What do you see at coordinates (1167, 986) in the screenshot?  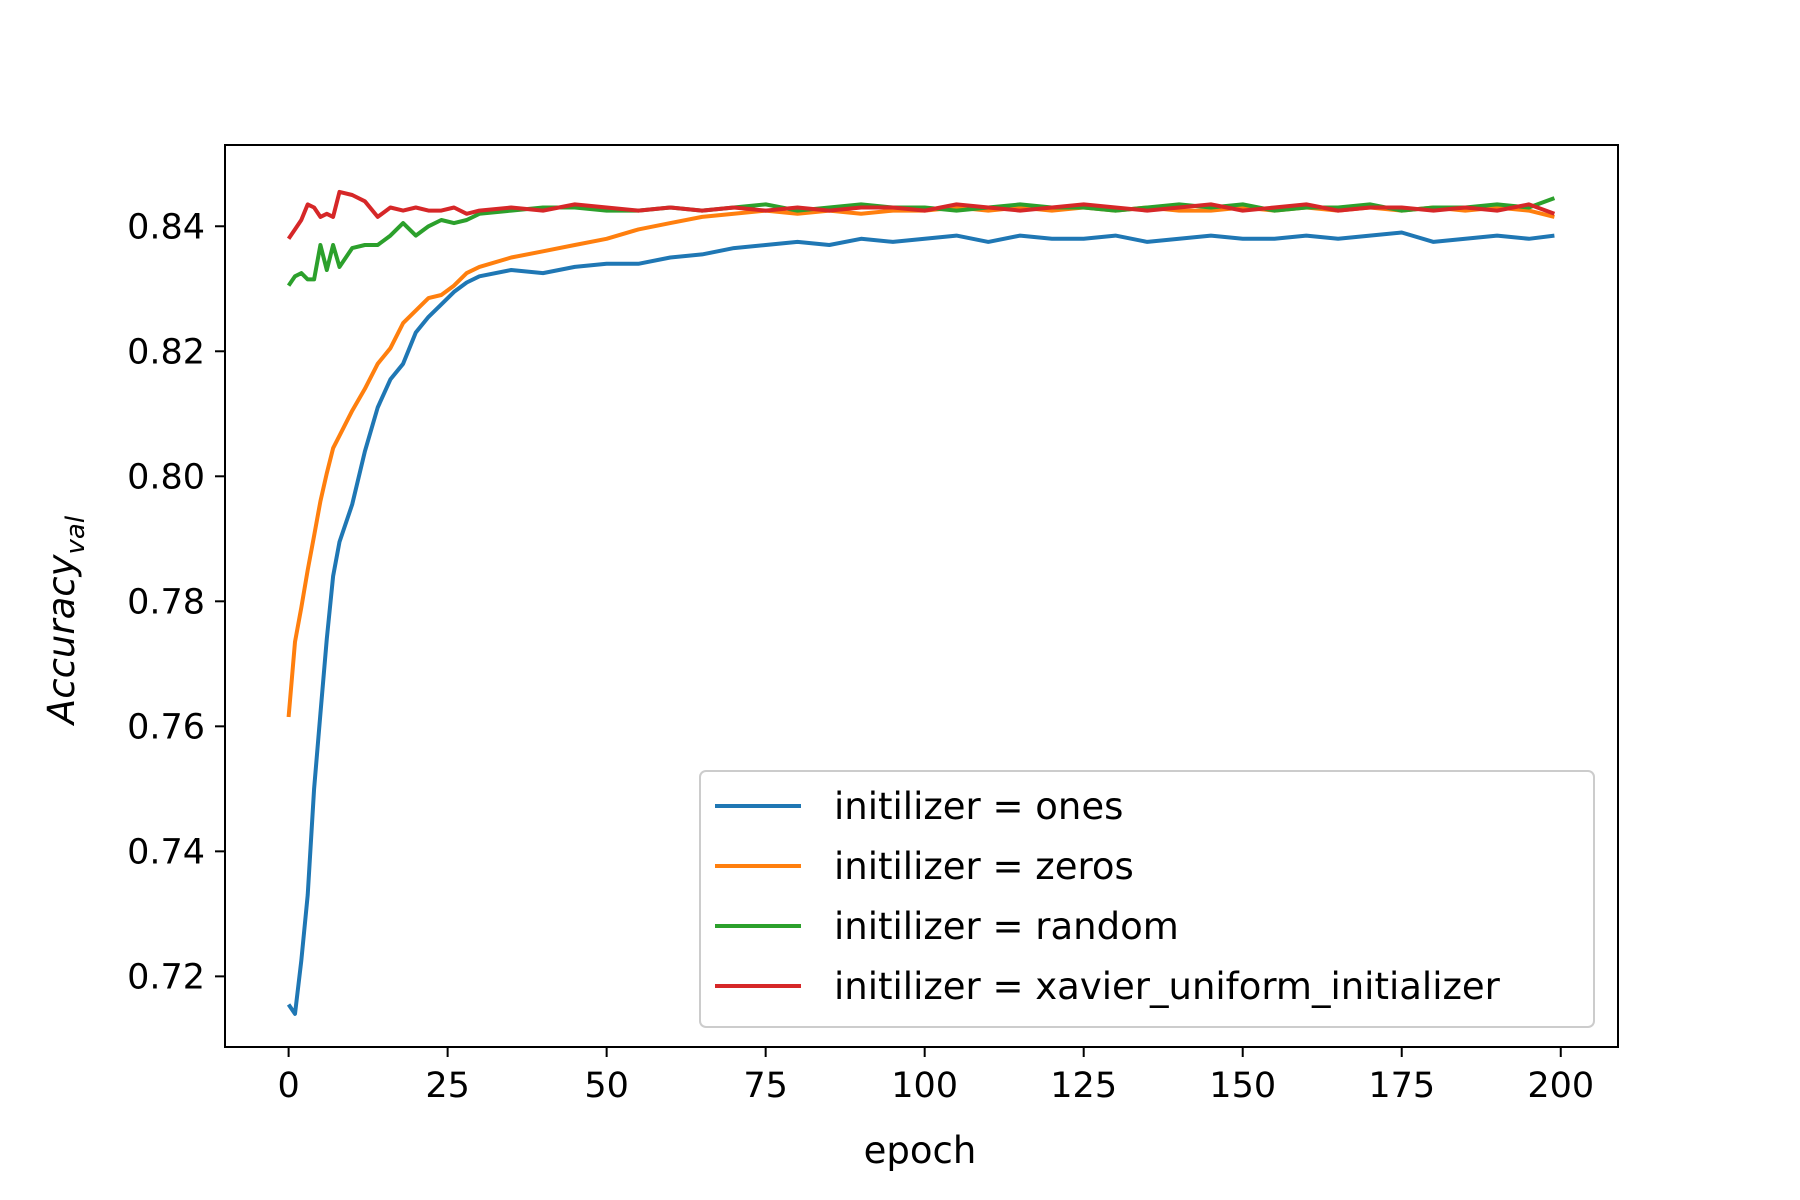 I see `legend-label-xavier: initilizer = xavier_uniform_initializer` at bounding box center [1167, 986].